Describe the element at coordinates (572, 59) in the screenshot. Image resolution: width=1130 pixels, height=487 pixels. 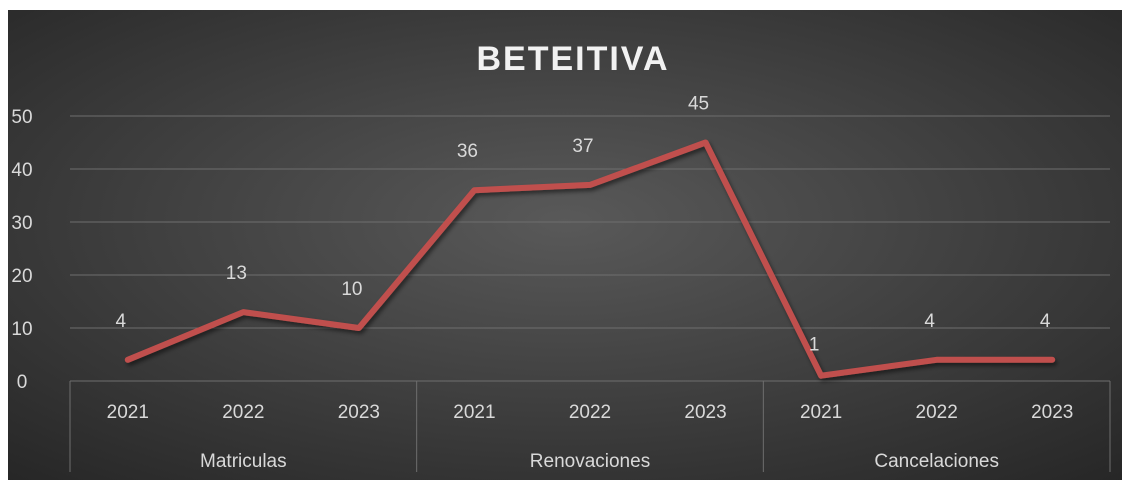
I see `chart-title: BETEITIVA` at that location.